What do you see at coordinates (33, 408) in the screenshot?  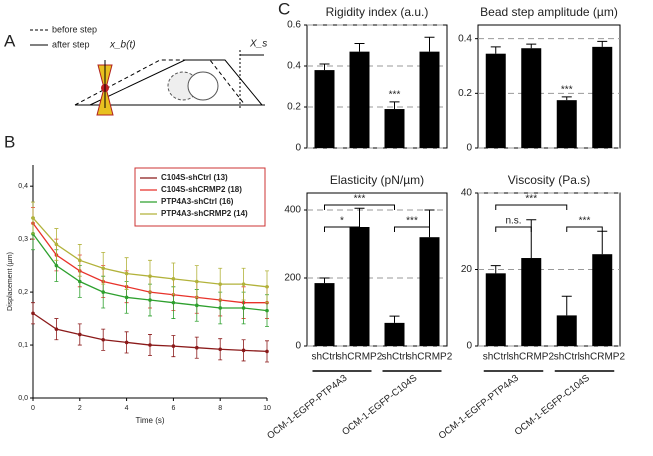 I see `x-tick-label: 0` at bounding box center [33, 408].